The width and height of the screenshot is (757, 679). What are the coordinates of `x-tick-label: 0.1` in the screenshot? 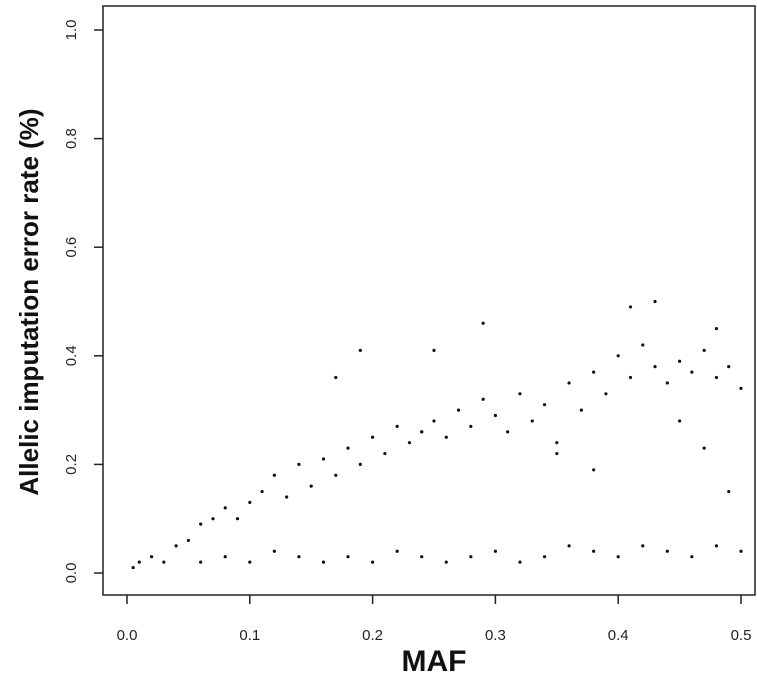 It's located at (249, 635).